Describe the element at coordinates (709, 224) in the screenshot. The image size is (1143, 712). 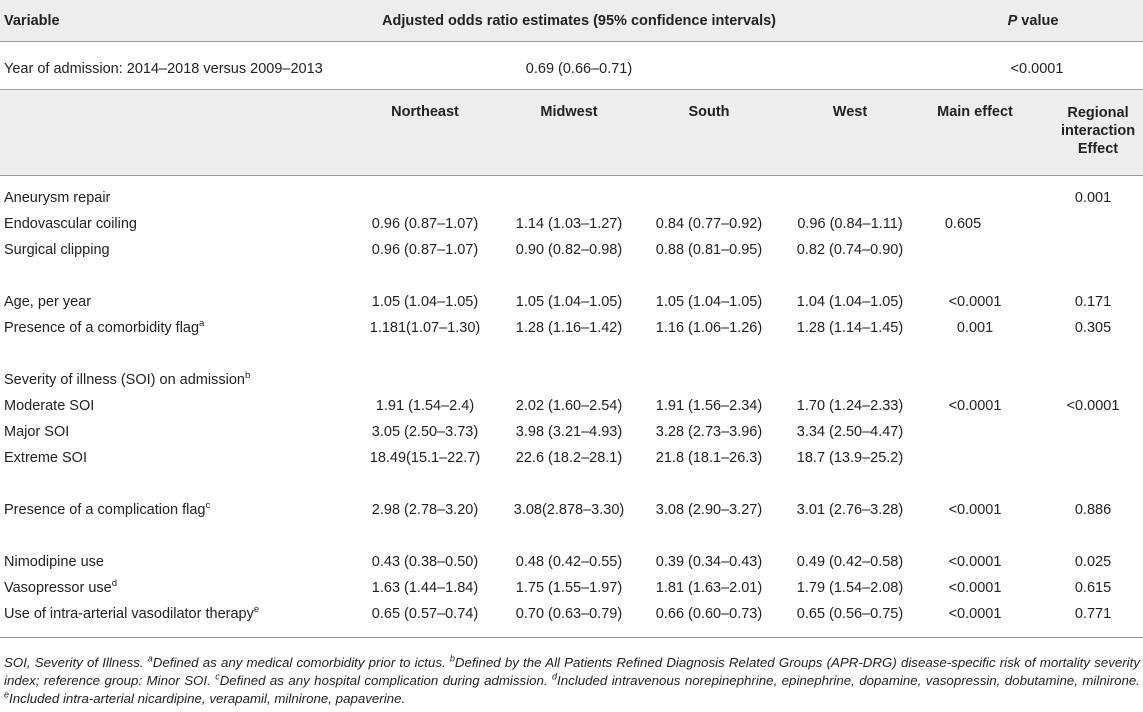
I see `row-coiling-so: 0.84 (0.77–0.92)` at that location.